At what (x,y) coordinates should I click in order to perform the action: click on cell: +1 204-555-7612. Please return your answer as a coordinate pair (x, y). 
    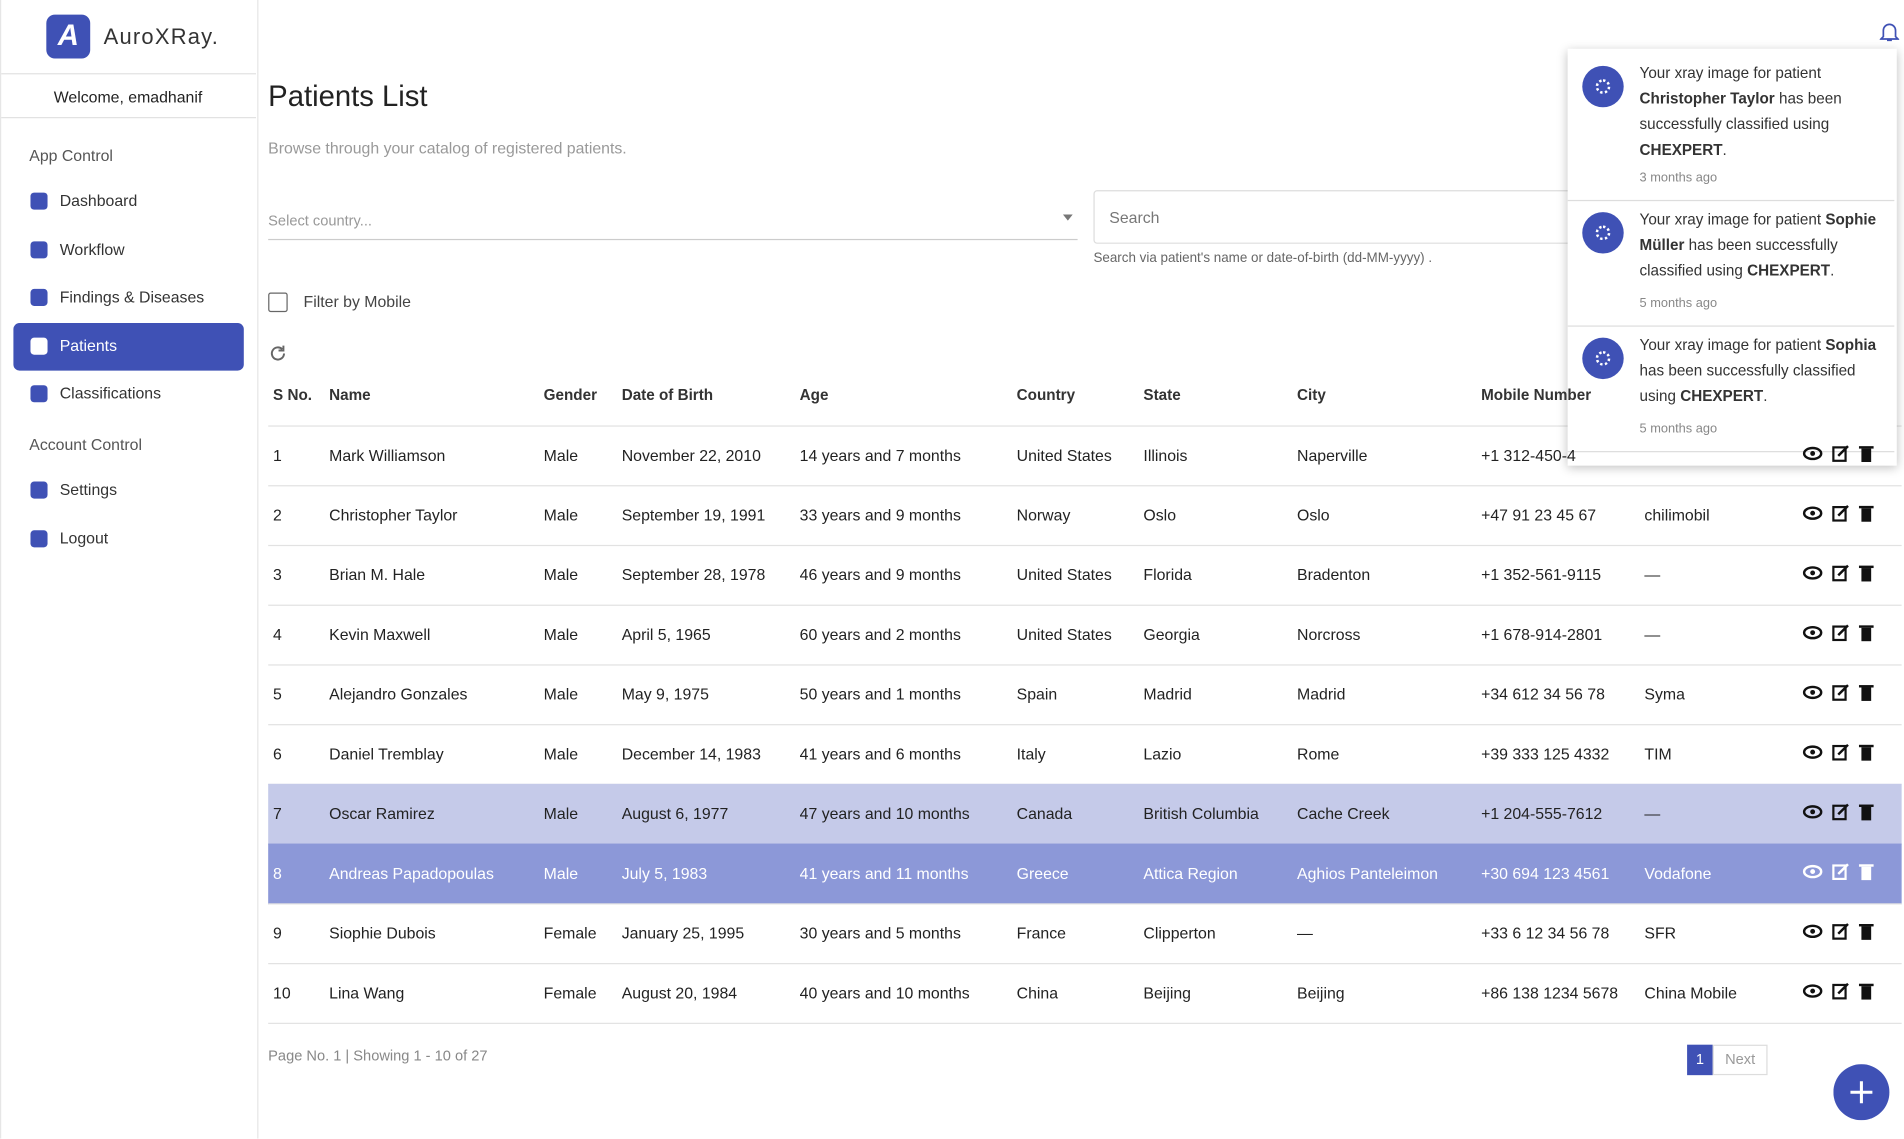
    Looking at the image, I should click on (1542, 813).